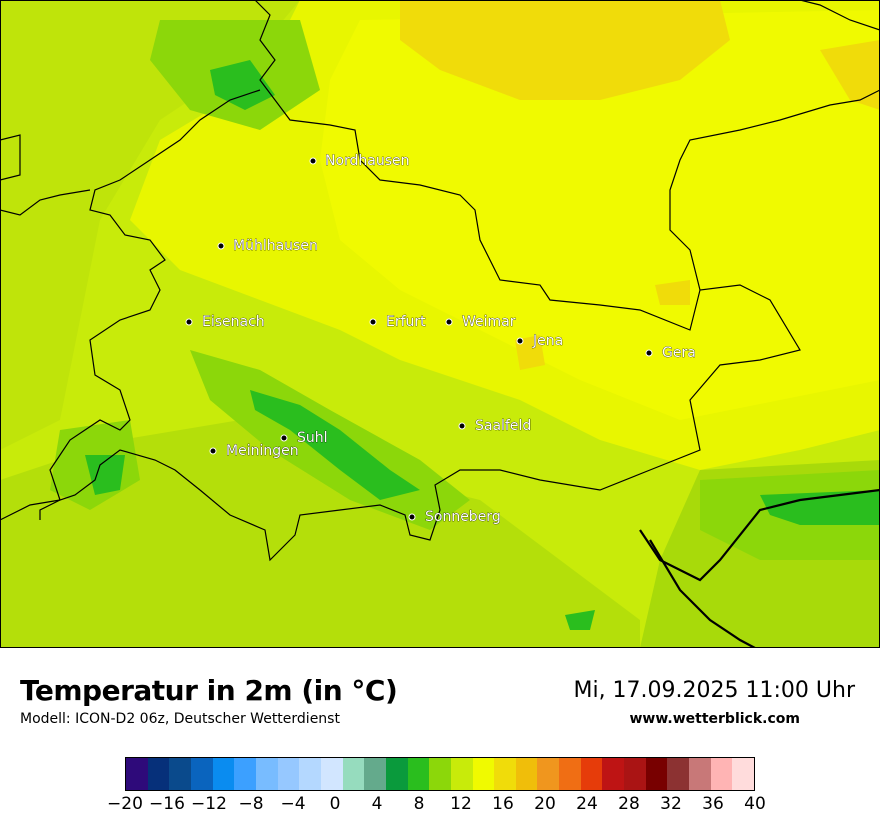 Image resolution: width=880 pixels, height=830 pixels. What do you see at coordinates (209, 690) in the screenshot?
I see `map-title: Temperatur in 2m (in °C)` at bounding box center [209, 690].